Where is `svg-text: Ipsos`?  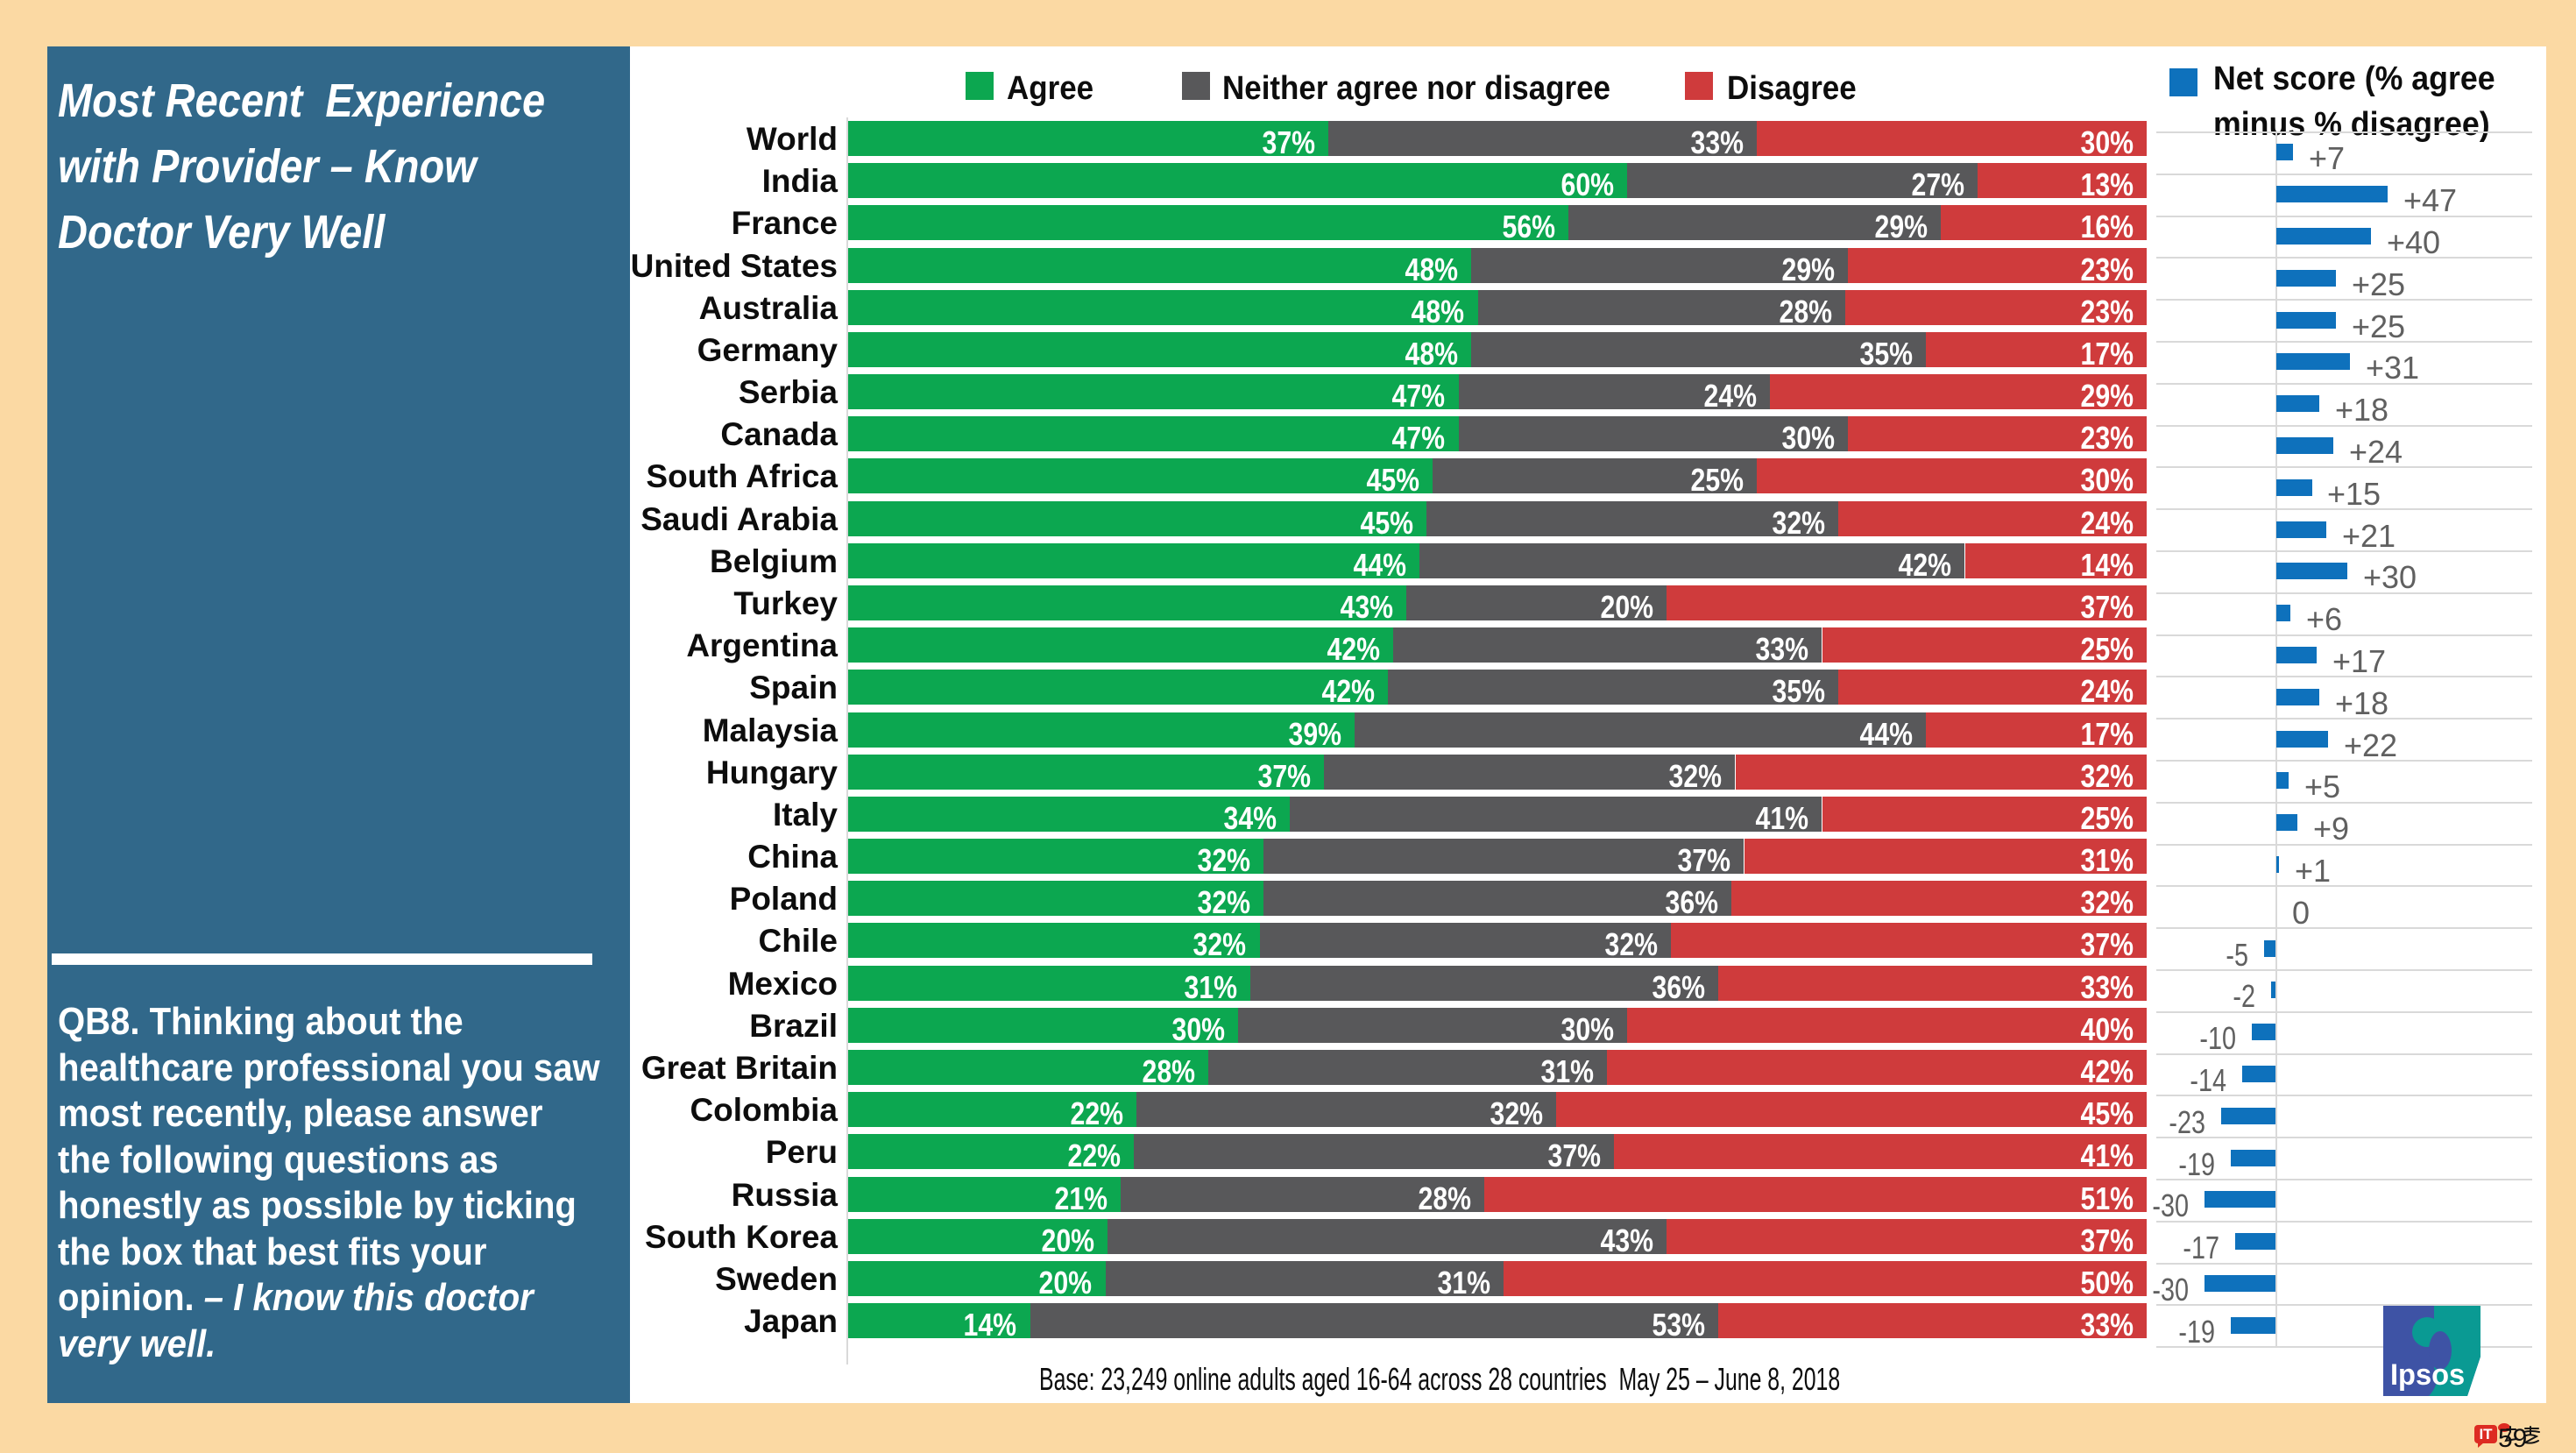
svg-text: Ipsos is located at coordinates (2427, 1375).